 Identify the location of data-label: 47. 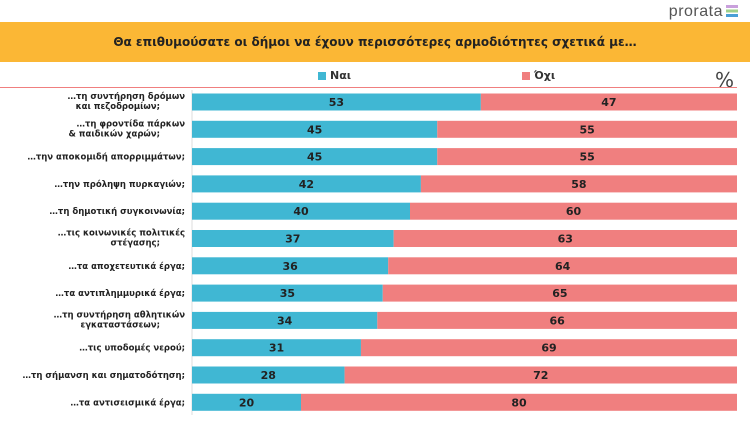
(608, 102).